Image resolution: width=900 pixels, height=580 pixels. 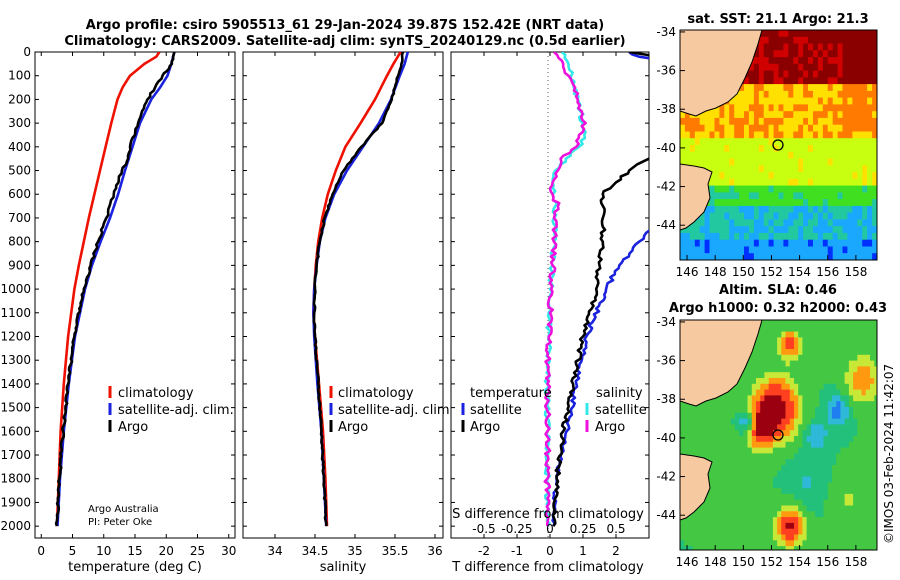 What do you see at coordinates (15, 455) in the screenshot?
I see `y-tick-label: 1700` at bounding box center [15, 455].